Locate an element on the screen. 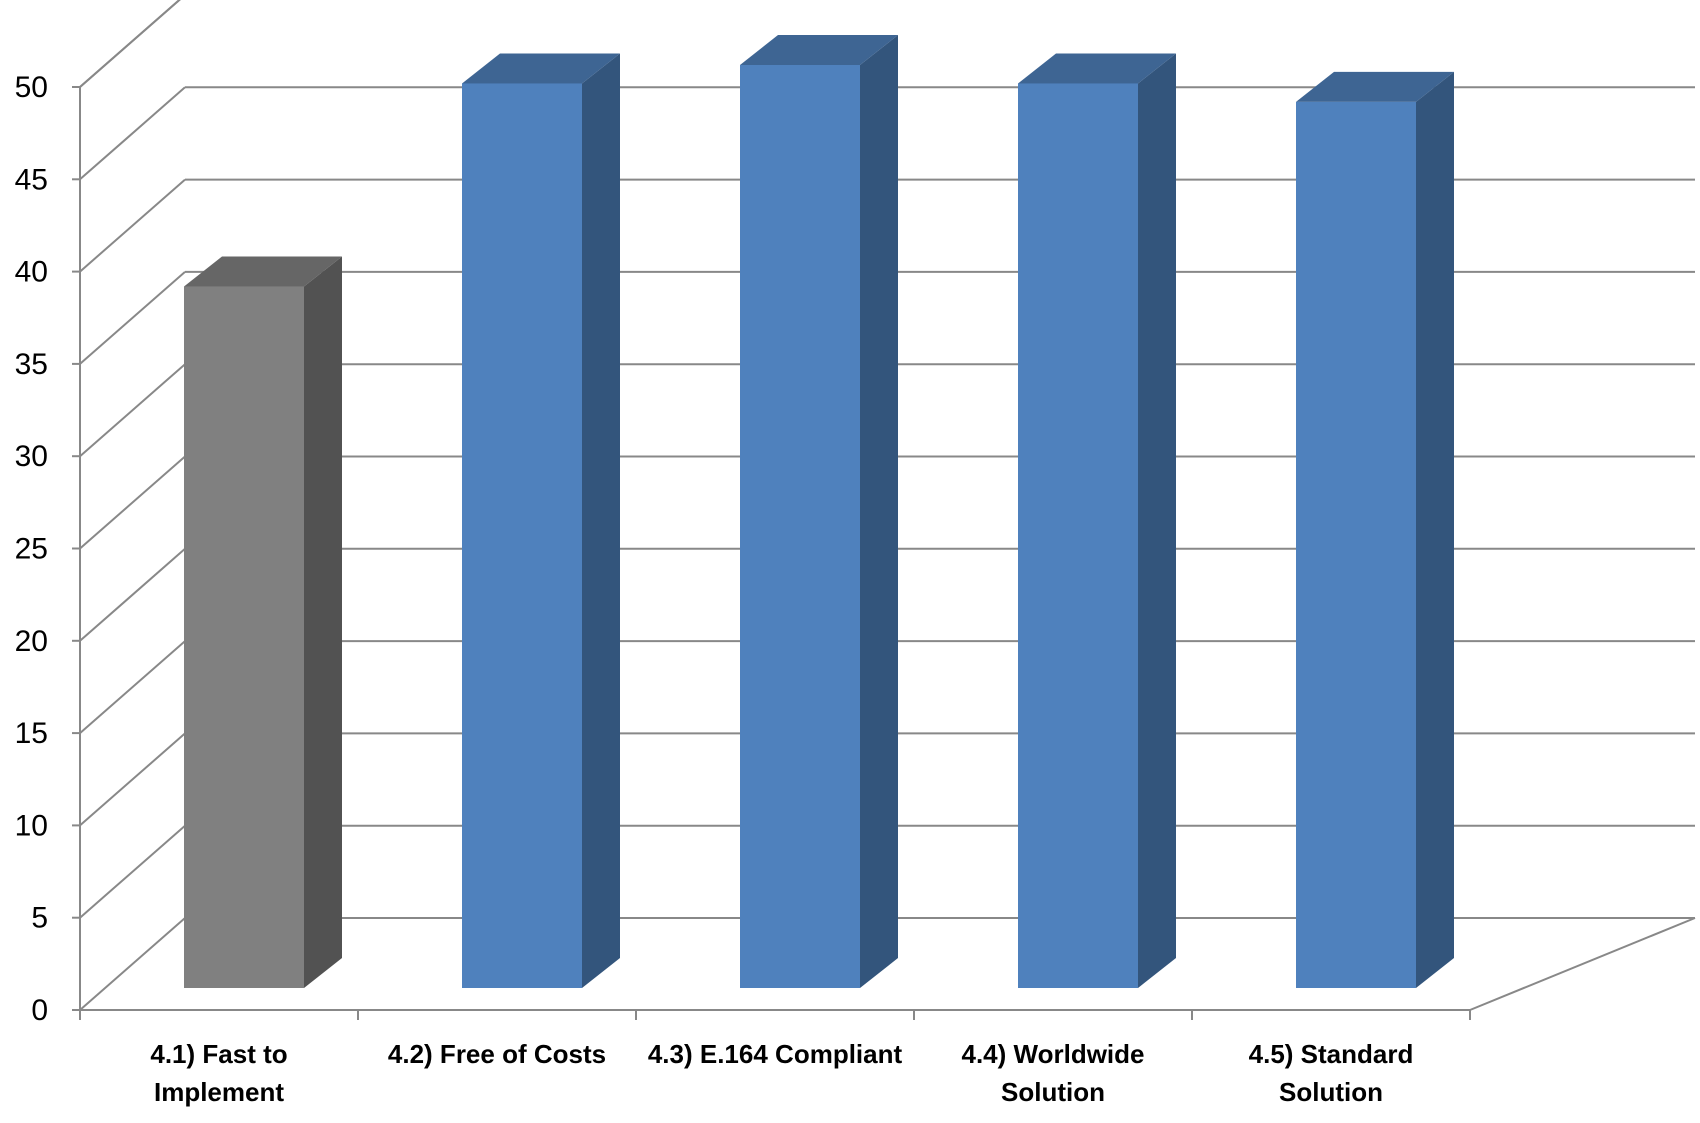 The image size is (1700, 1123). y-tick-label: 40 is located at coordinates (31, 272).